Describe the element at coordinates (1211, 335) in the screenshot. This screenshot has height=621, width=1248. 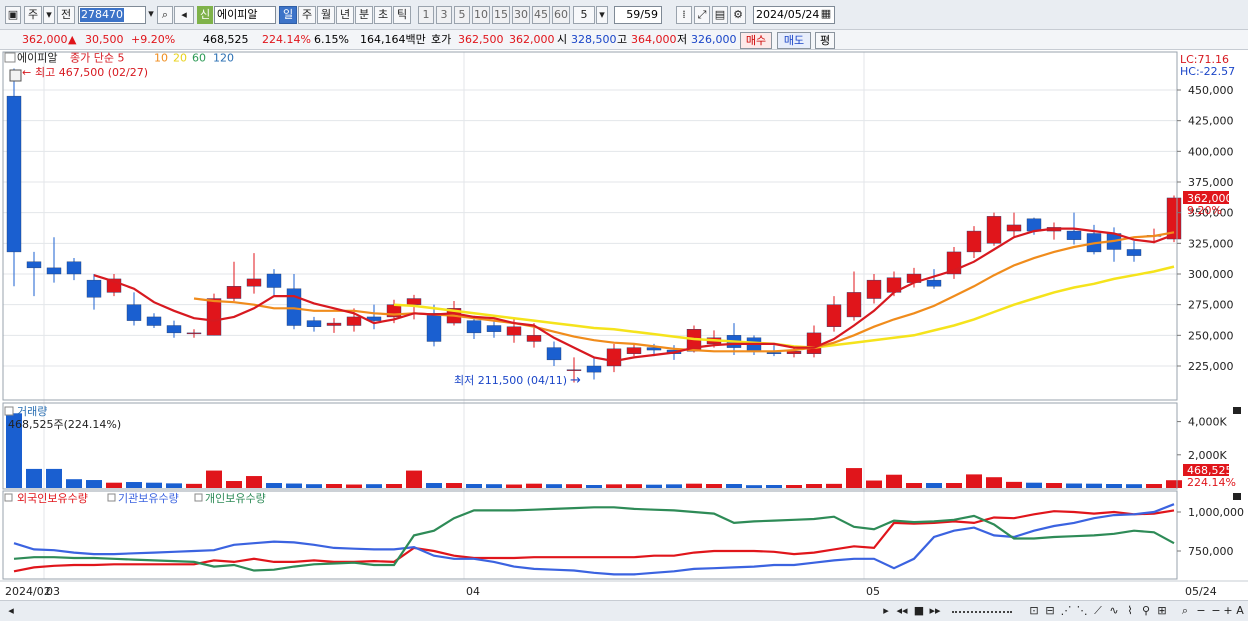
I see `price-tick-label: 250,000` at that location.